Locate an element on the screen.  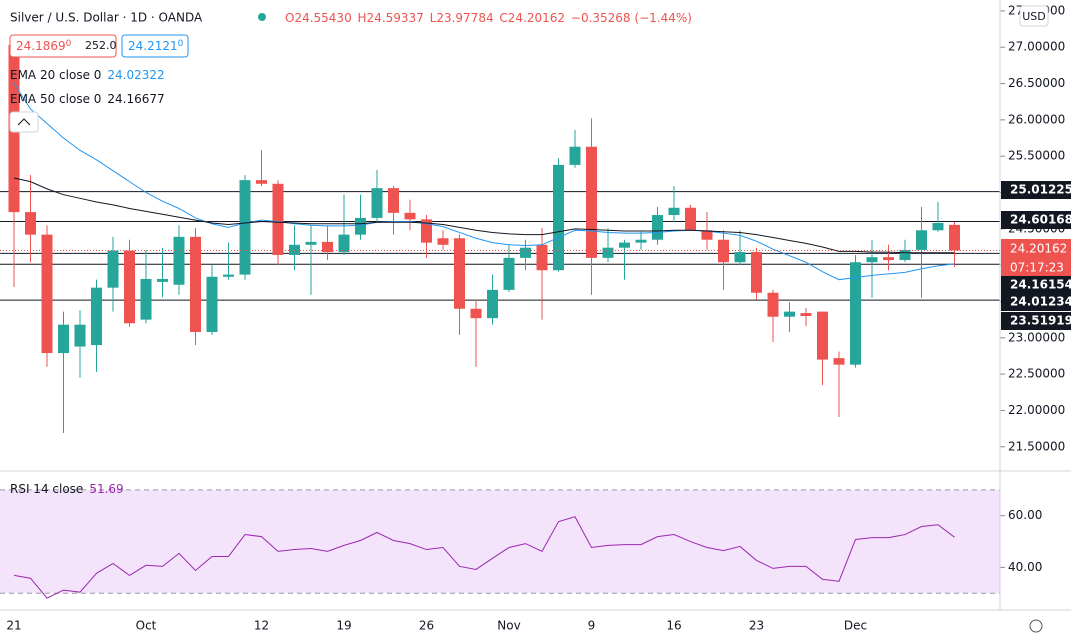
collapse-icon is located at coordinates (24, 122).